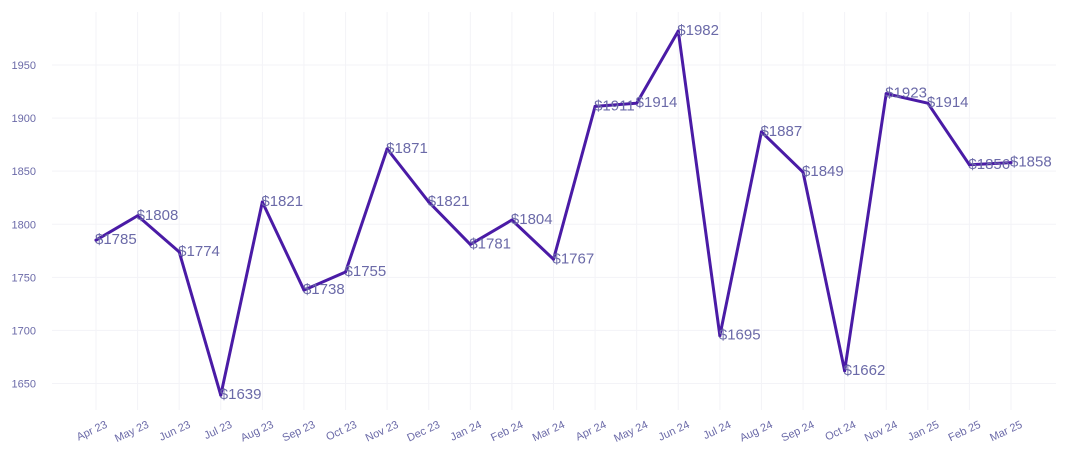 Image resolution: width=1070 pixels, height=465 pixels. I want to click on data-label: $1858, so click(1031, 162).